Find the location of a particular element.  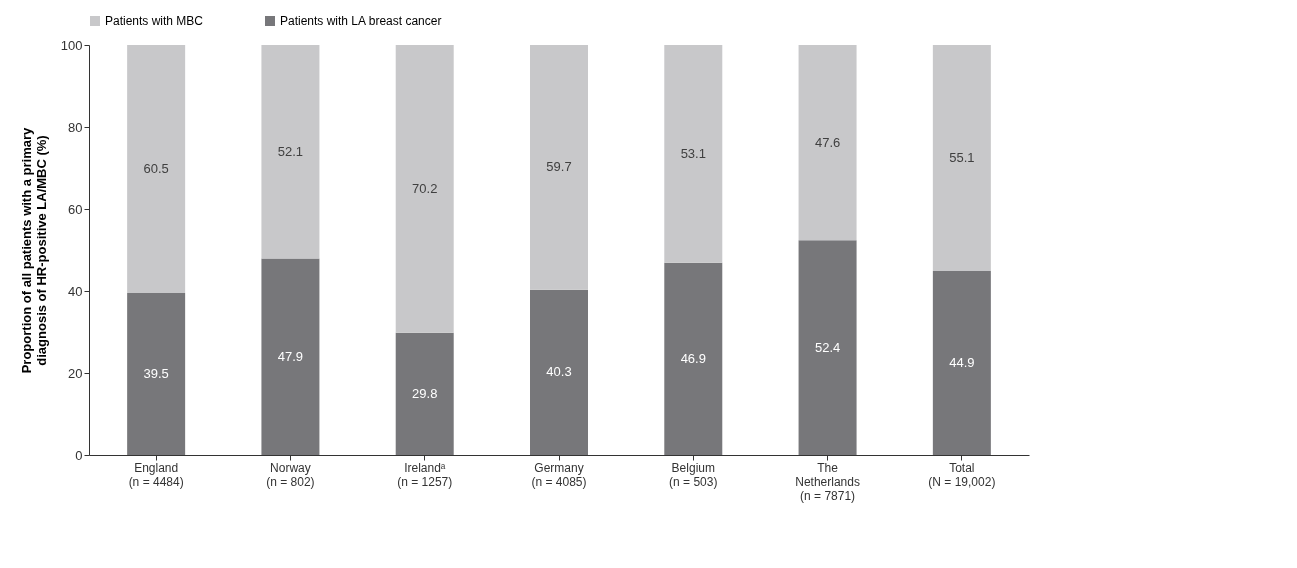

data-label: 40.3 is located at coordinates (559, 372).